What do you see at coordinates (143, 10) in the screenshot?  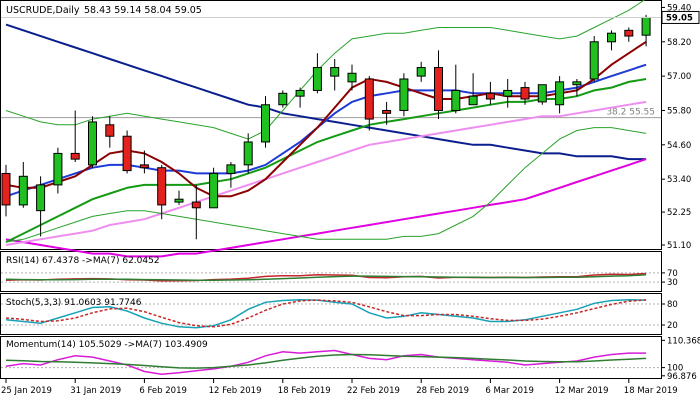 I see `ohlc-label: 58.43 59.14 58.04 59.05` at bounding box center [143, 10].